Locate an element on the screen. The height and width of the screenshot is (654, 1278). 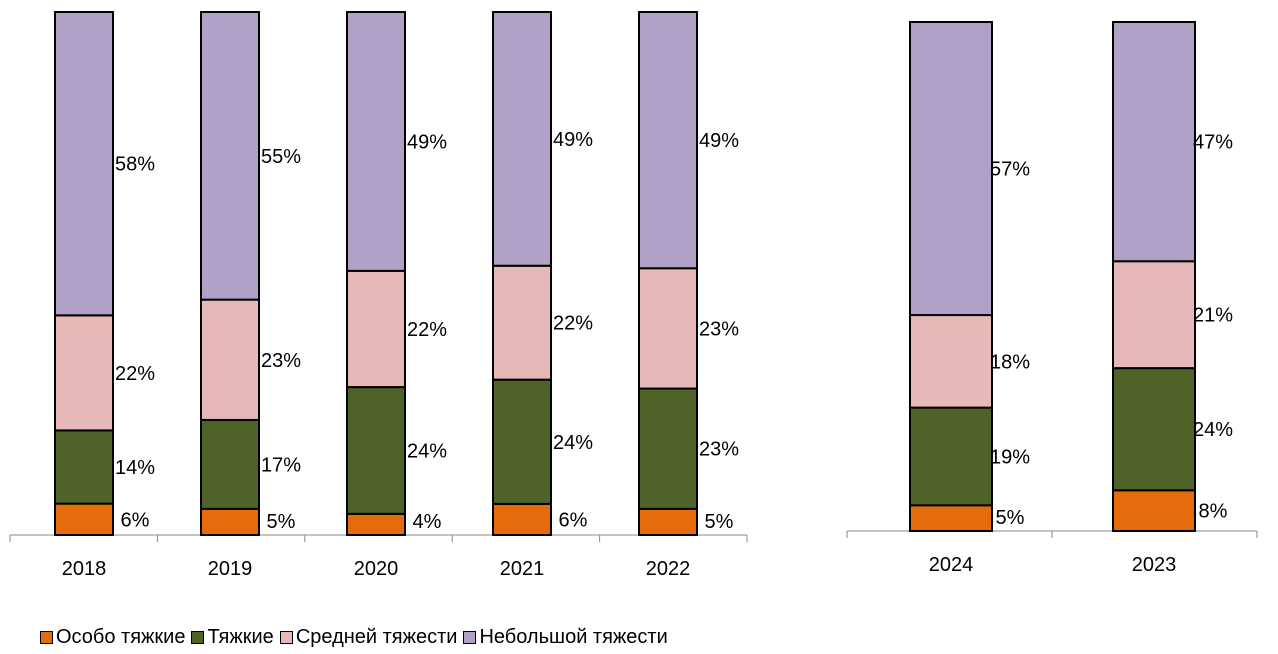
legend-label-especially-grave: Особо тяжкие is located at coordinates (121, 637).